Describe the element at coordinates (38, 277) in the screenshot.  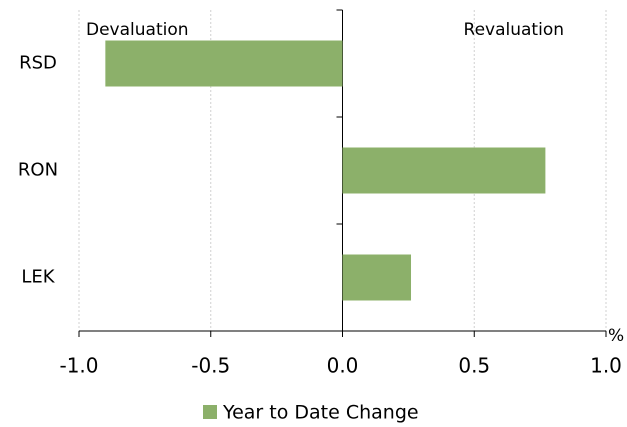
I see `y-tick-label: LEK` at that location.